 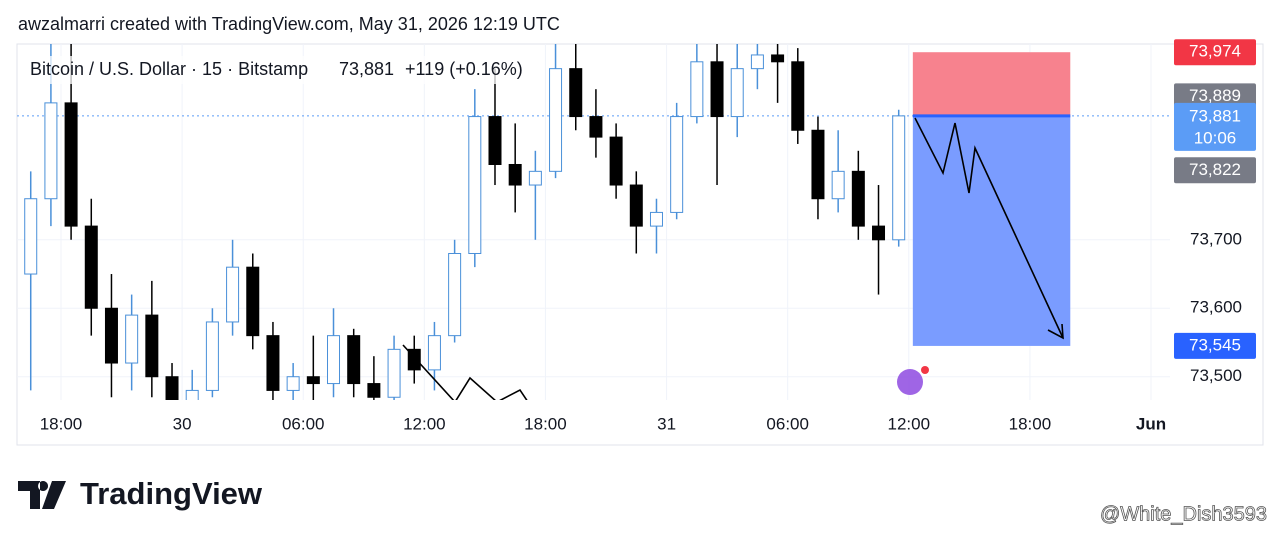 I want to click on price-label: 73,974, so click(x=1215, y=51).